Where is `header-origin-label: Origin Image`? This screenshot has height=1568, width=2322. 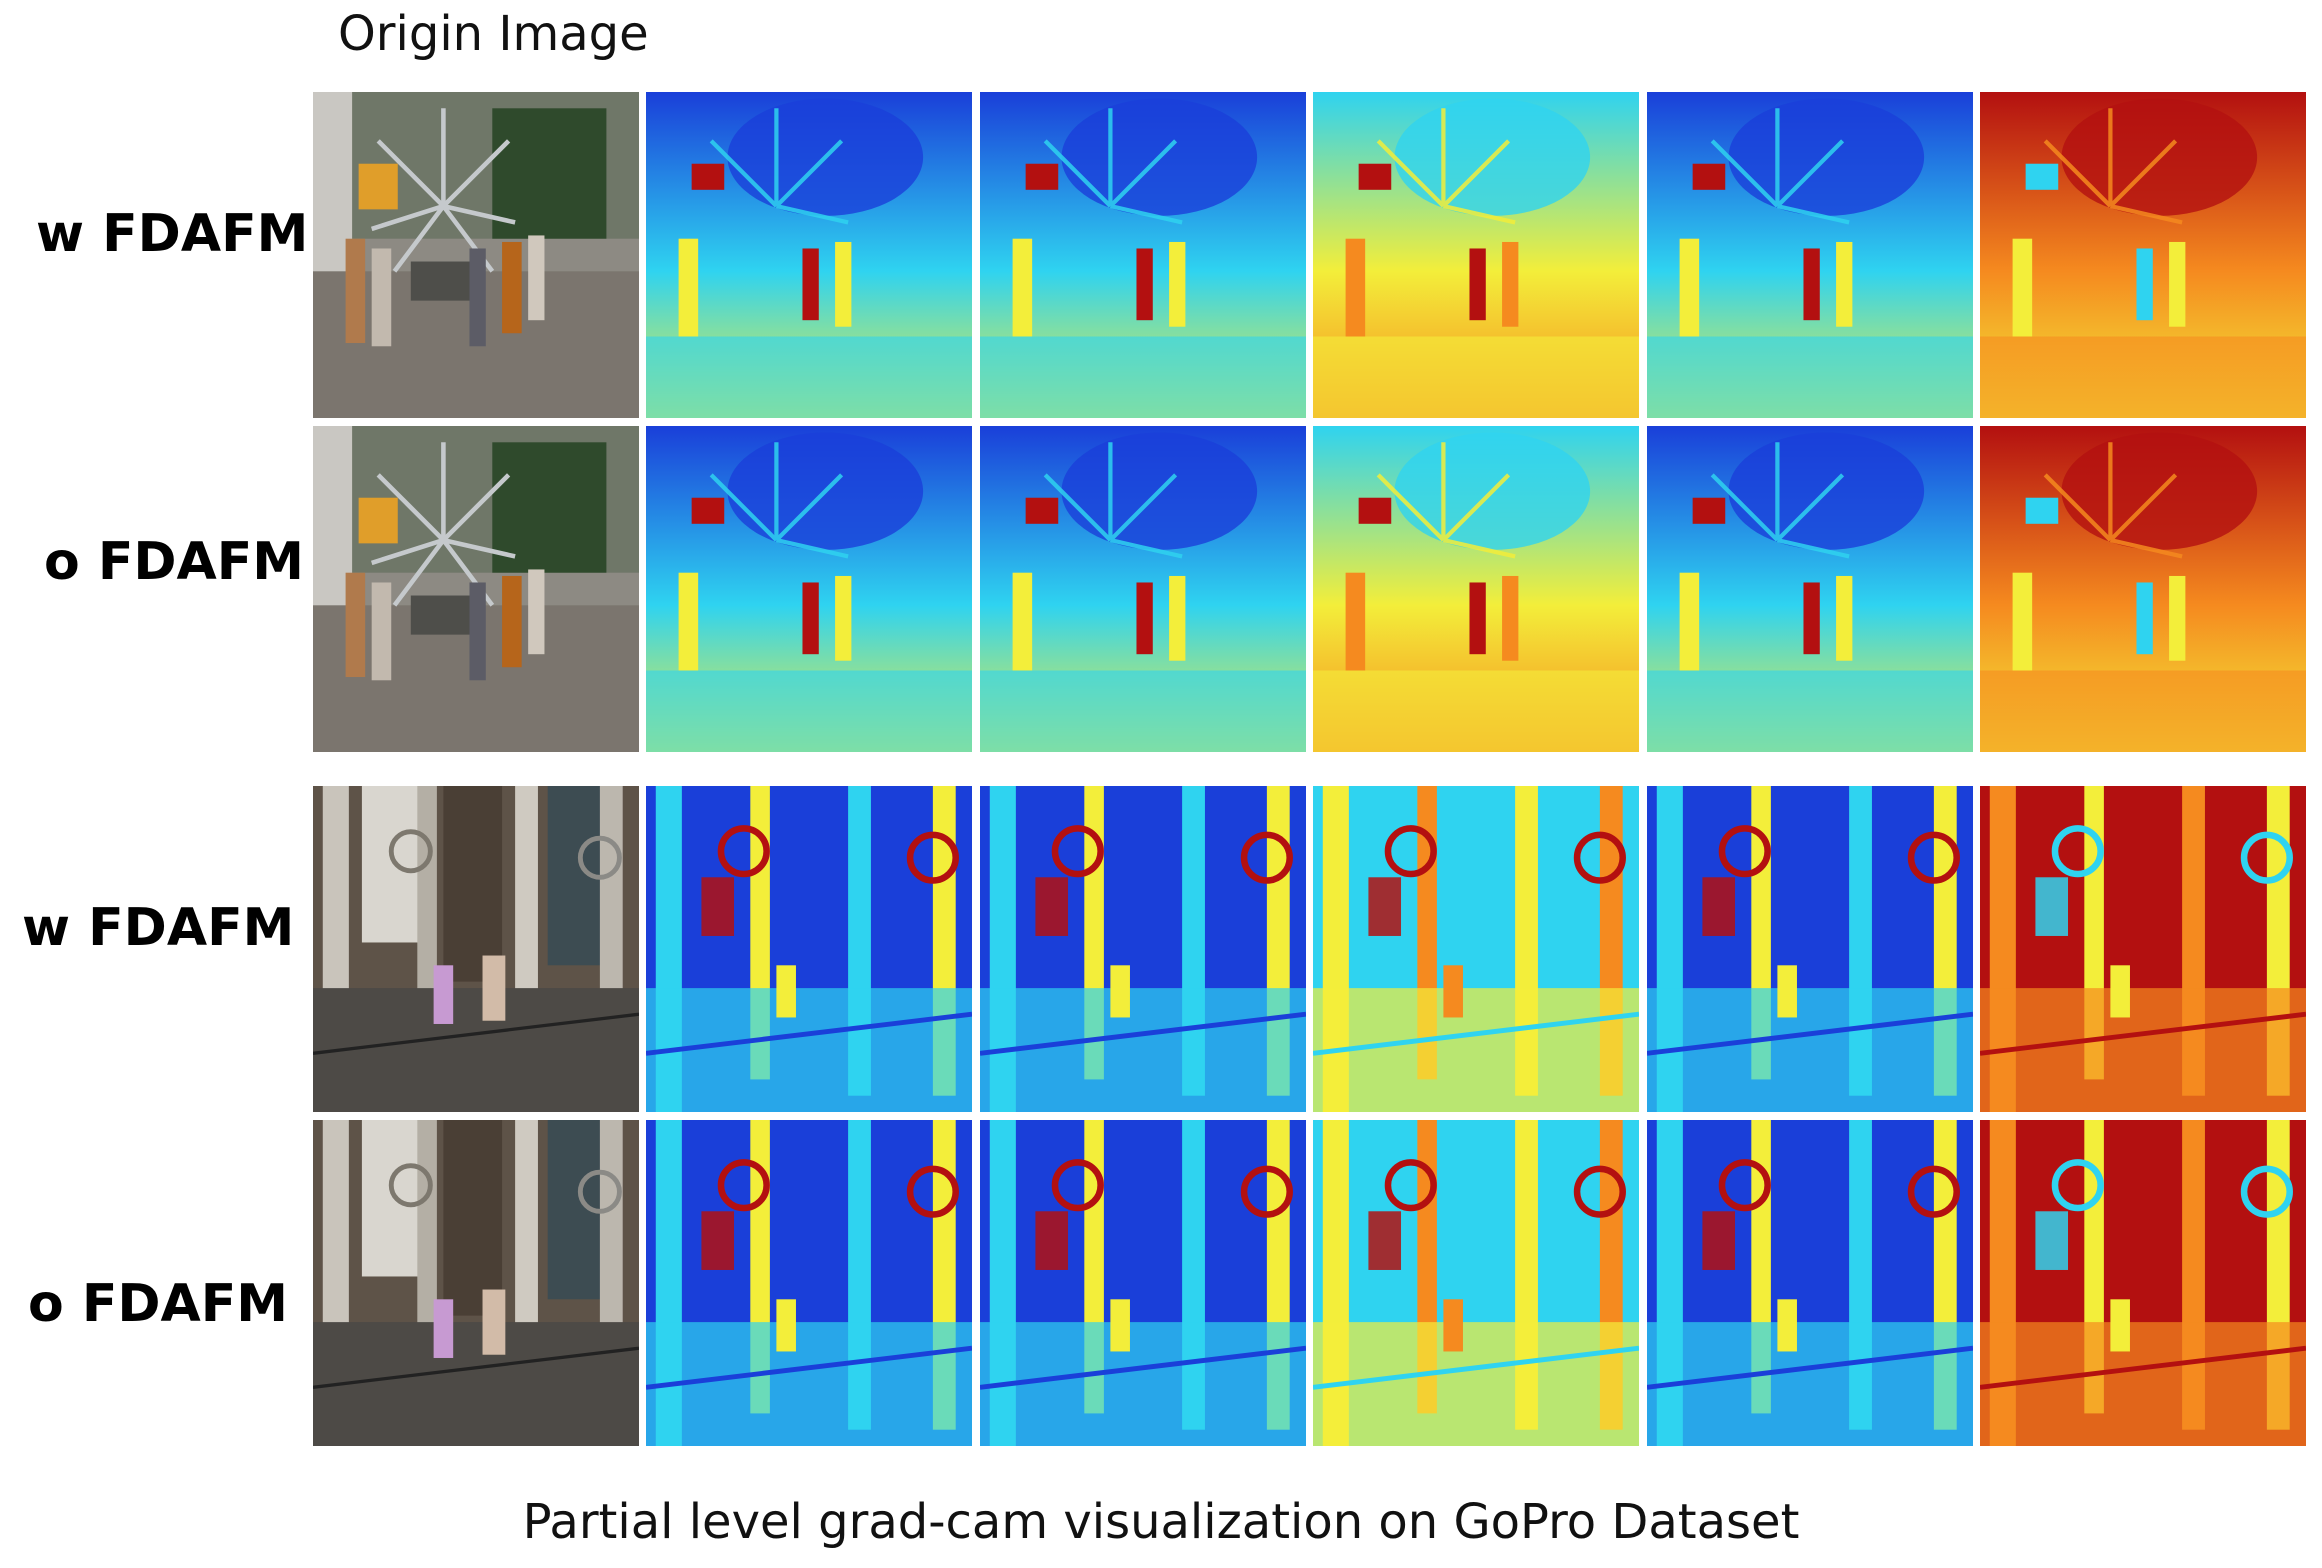
header-origin-label: Origin Image is located at coordinates (493, 34).